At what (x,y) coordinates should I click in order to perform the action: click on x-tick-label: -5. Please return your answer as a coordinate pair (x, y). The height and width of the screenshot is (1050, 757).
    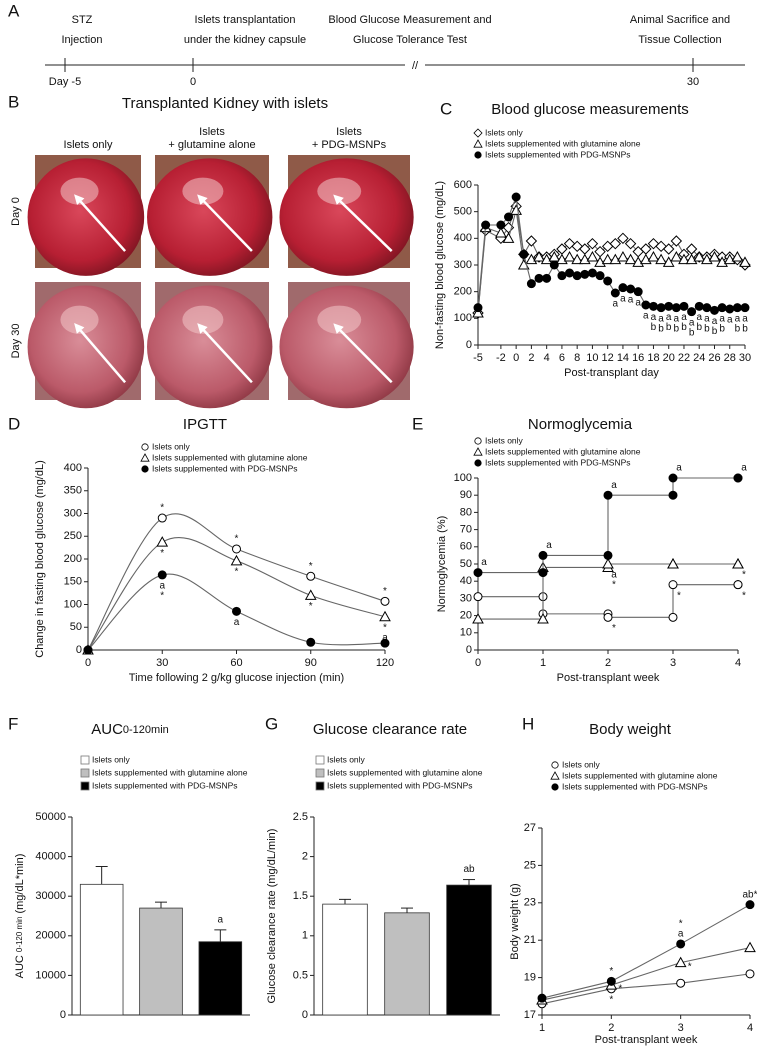
    Looking at the image, I should click on (478, 358).